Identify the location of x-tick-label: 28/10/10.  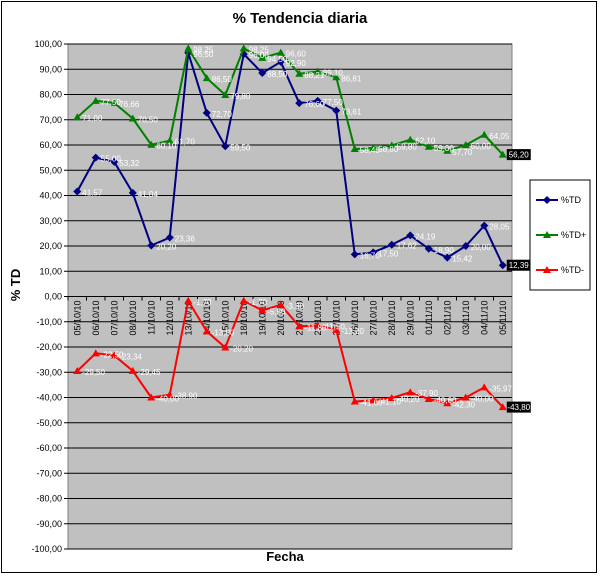
(392, 318).